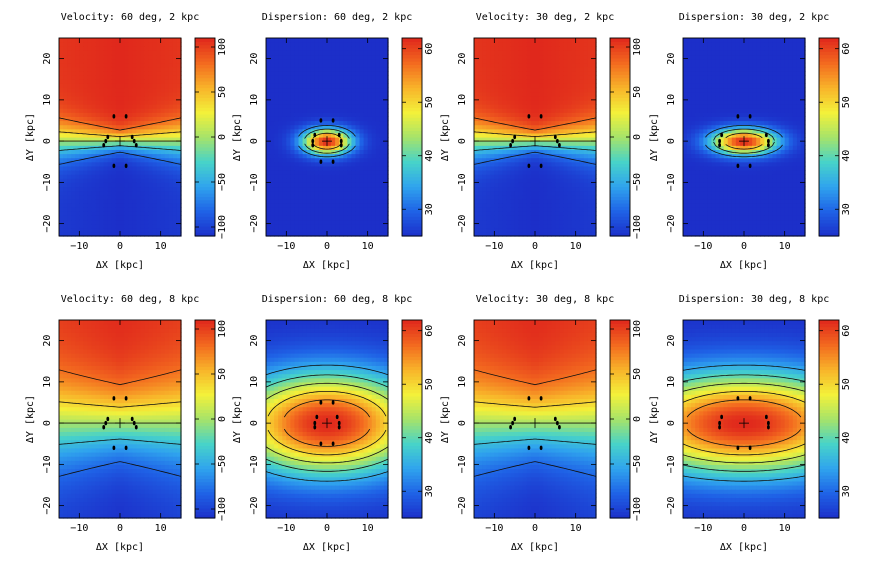  Describe the element at coordinates (47, 100) in the screenshot. I see `y-tick-label: 10` at that location.